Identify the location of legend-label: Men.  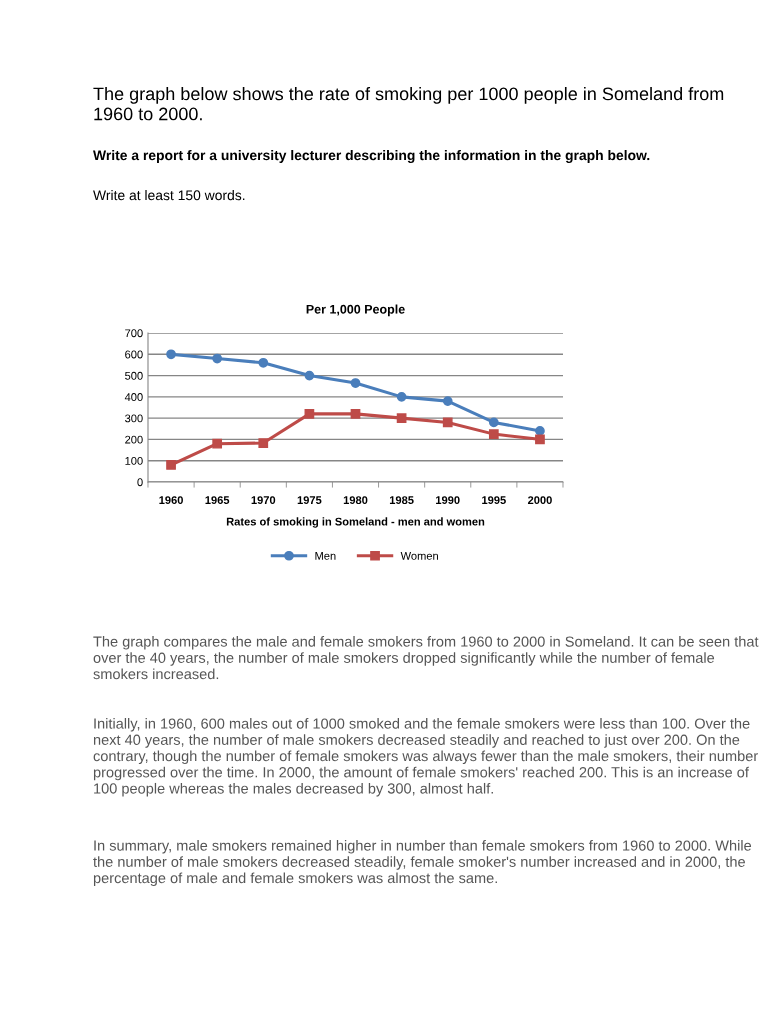
(325, 556).